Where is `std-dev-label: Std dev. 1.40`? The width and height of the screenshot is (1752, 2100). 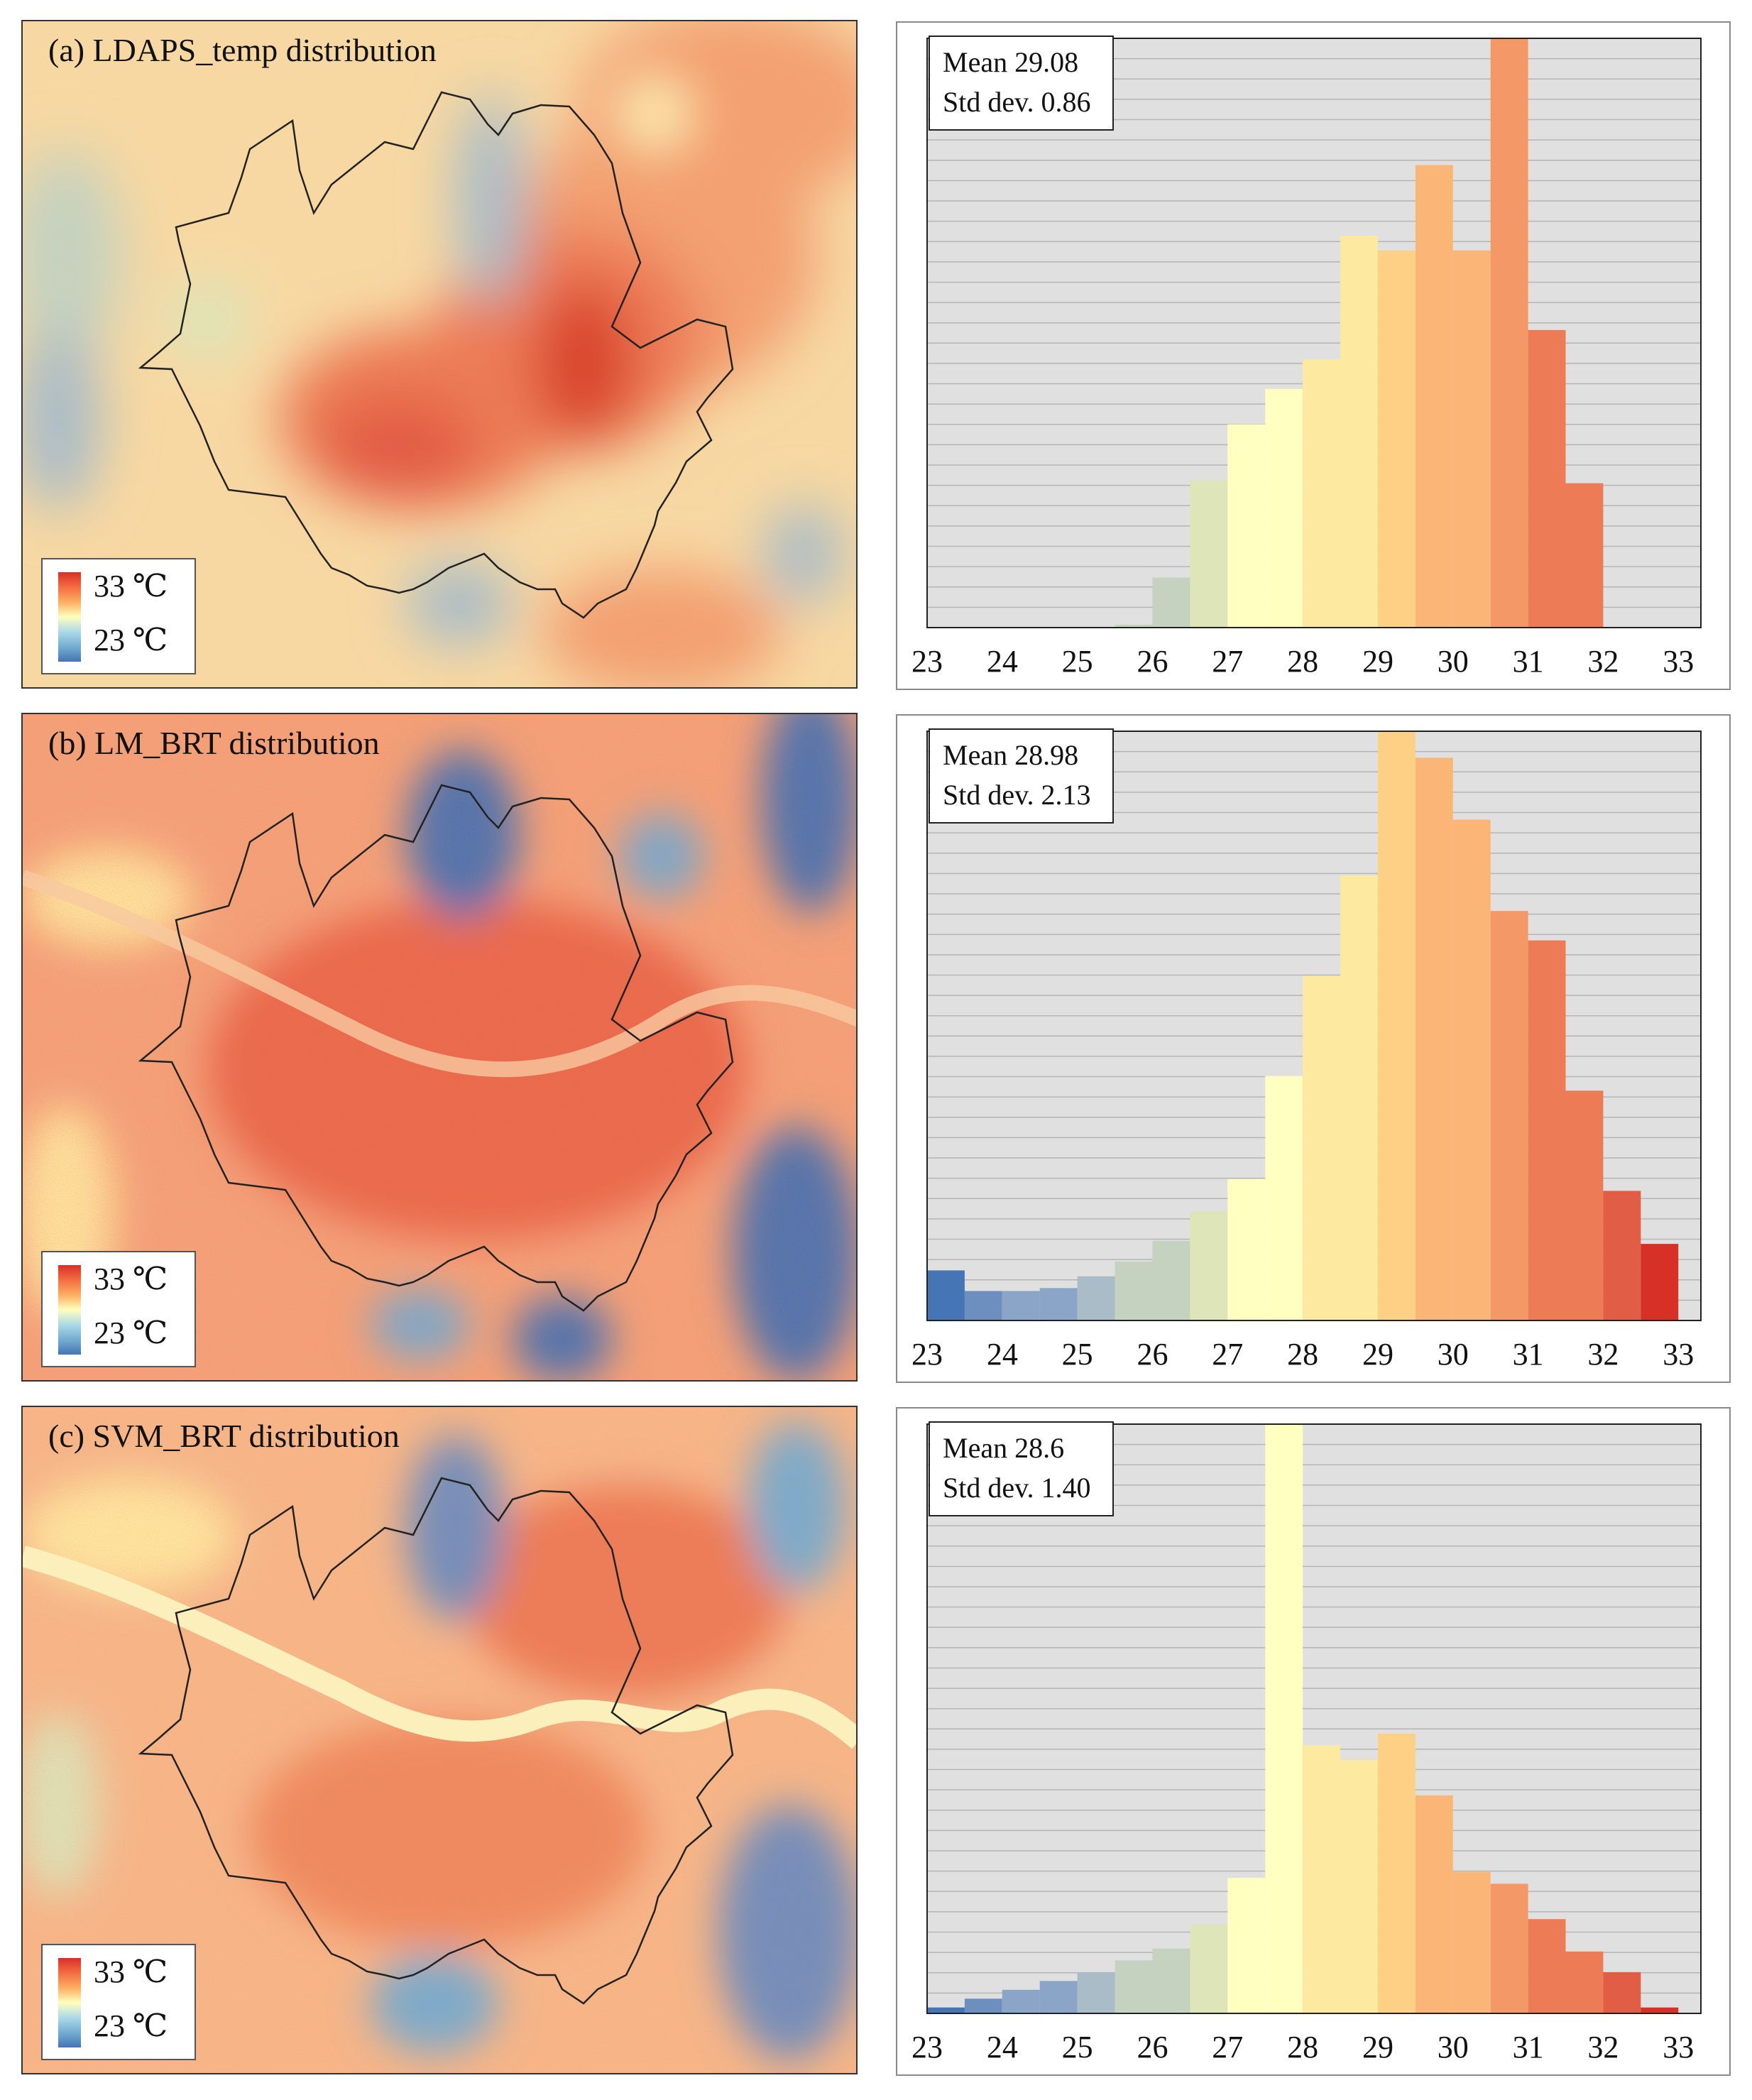
std-dev-label: Std dev. 1.40 is located at coordinates (1017, 1488).